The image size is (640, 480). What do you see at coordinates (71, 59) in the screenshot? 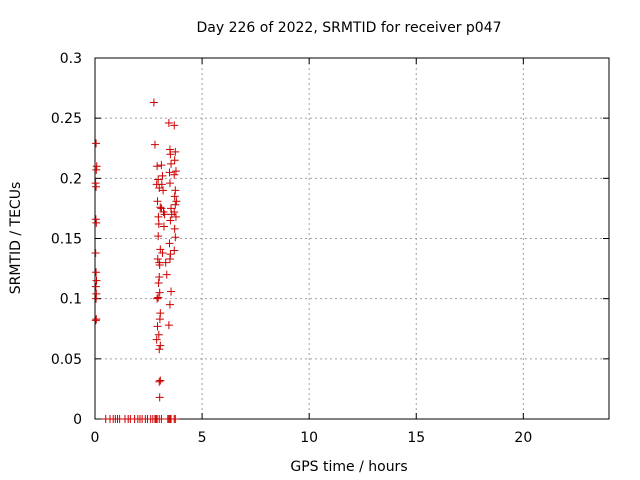
I see `y-tick-label: 0.3` at bounding box center [71, 59].